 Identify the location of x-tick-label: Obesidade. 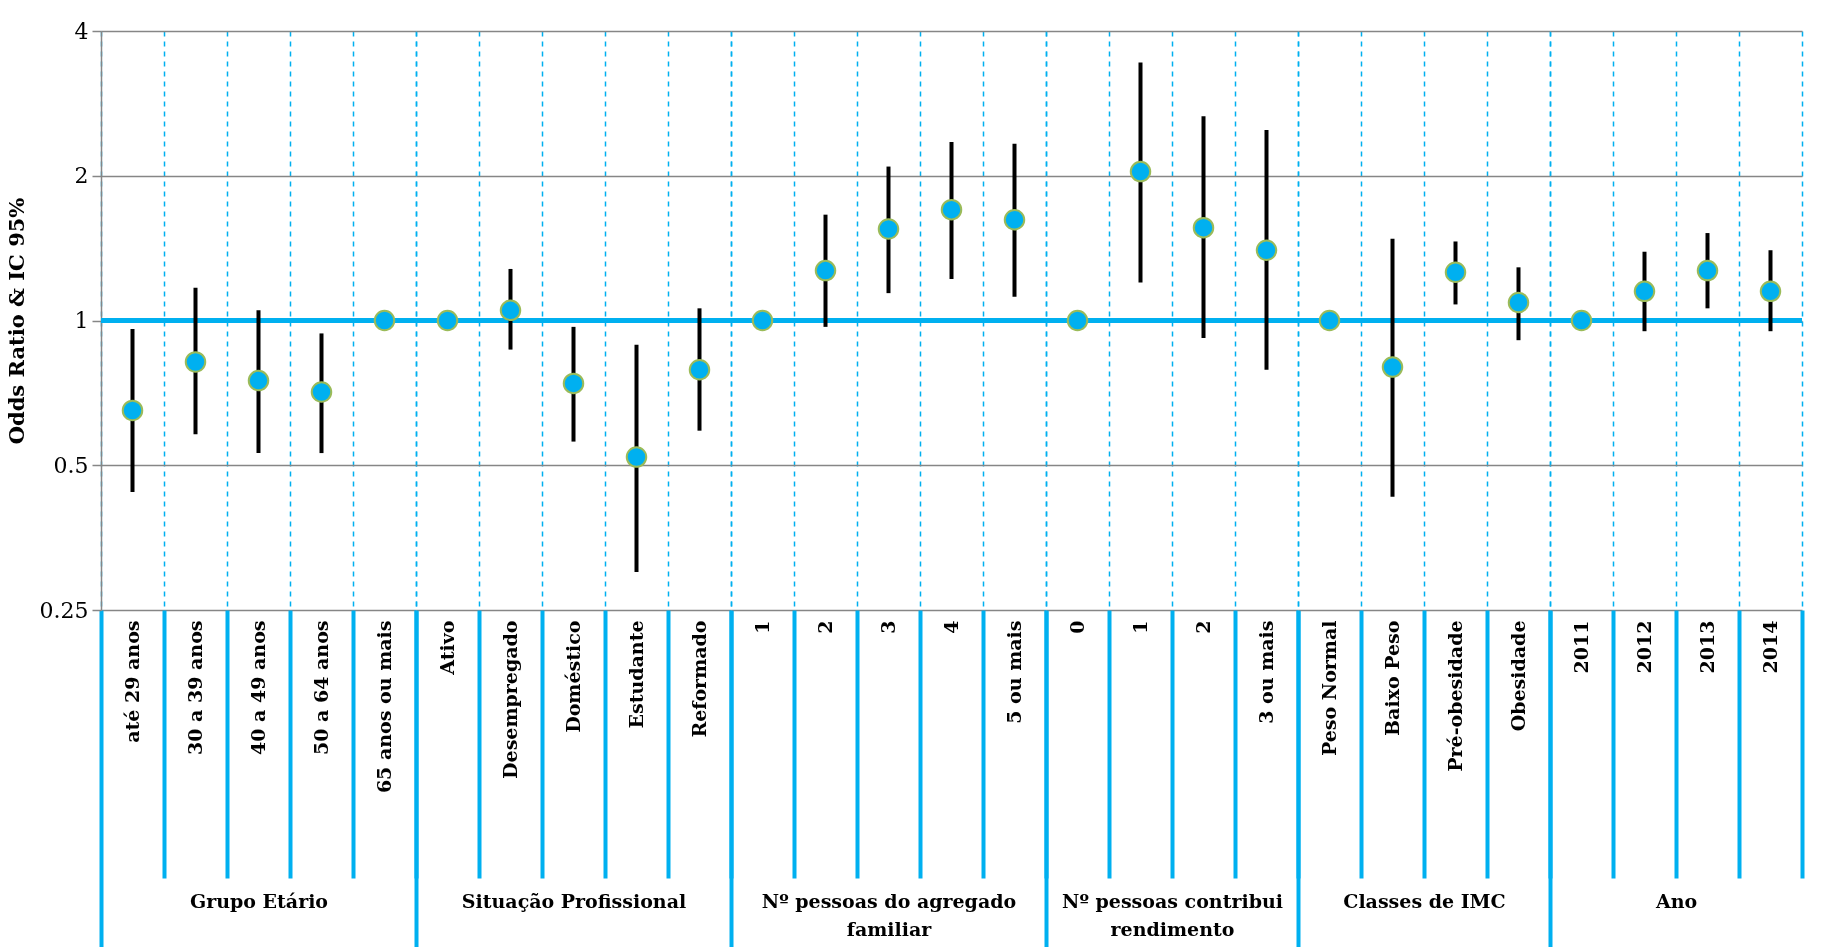
(1518, 676).